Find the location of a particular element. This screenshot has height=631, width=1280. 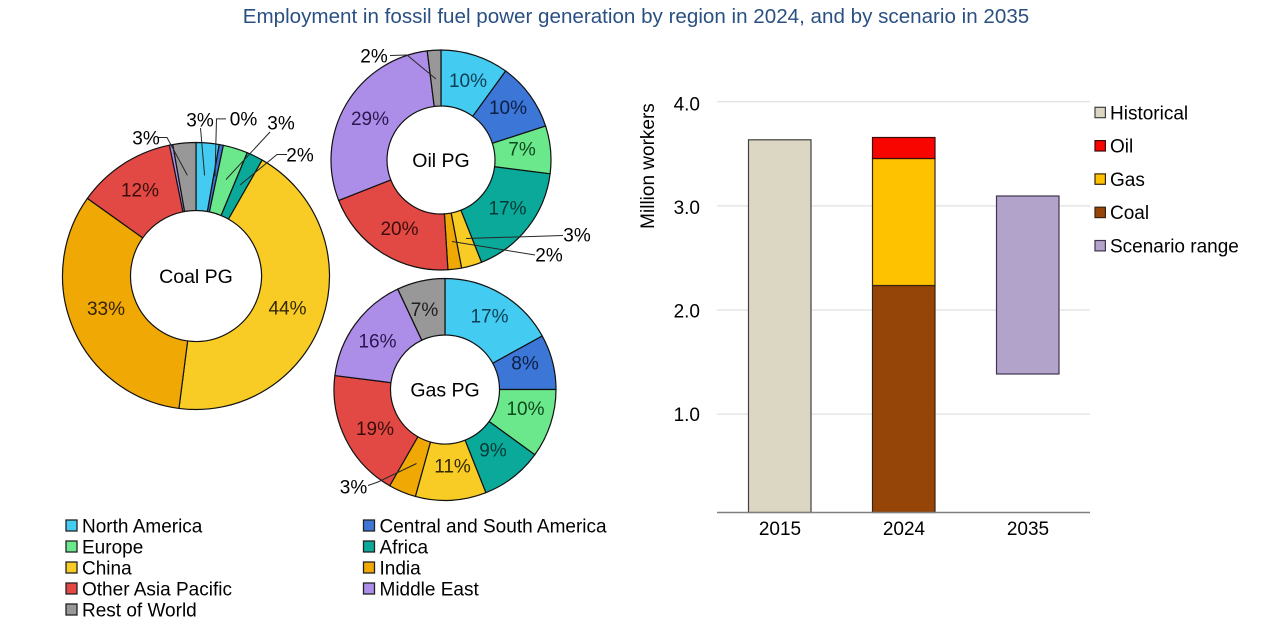

svg-text: 1.0 is located at coordinates (687, 415).